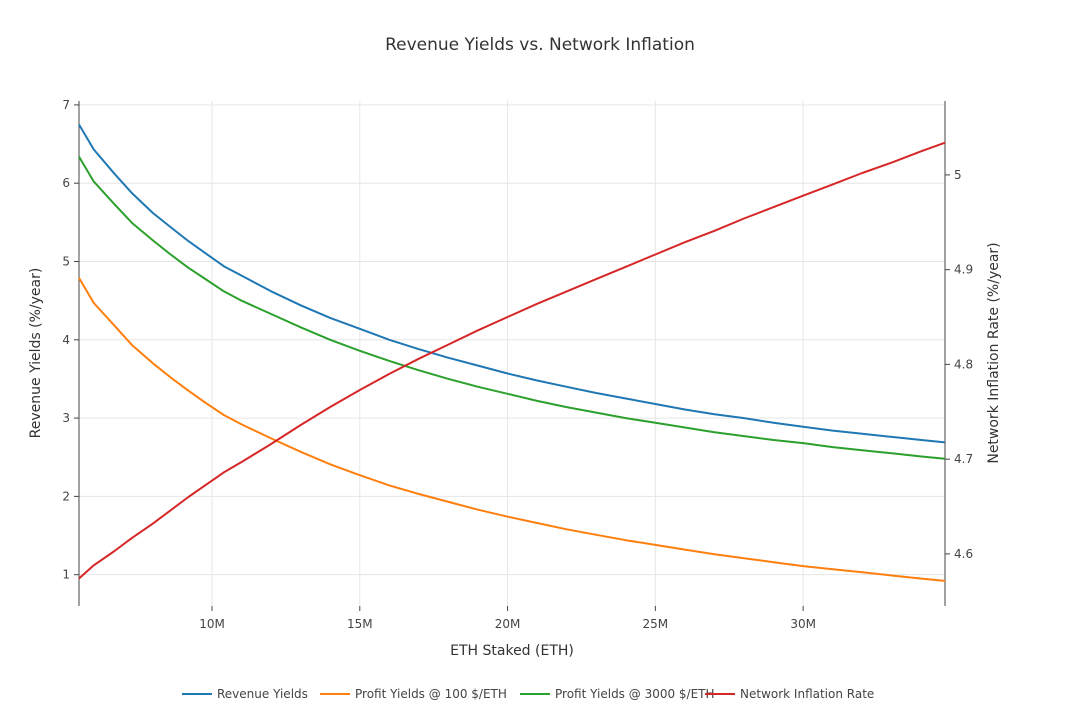 Image resolution: width=1080 pixels, height=724 pixels. Describe the element at coordinates (66, 183) in the screenshot. I see `y-tick-label: 6` at that location.